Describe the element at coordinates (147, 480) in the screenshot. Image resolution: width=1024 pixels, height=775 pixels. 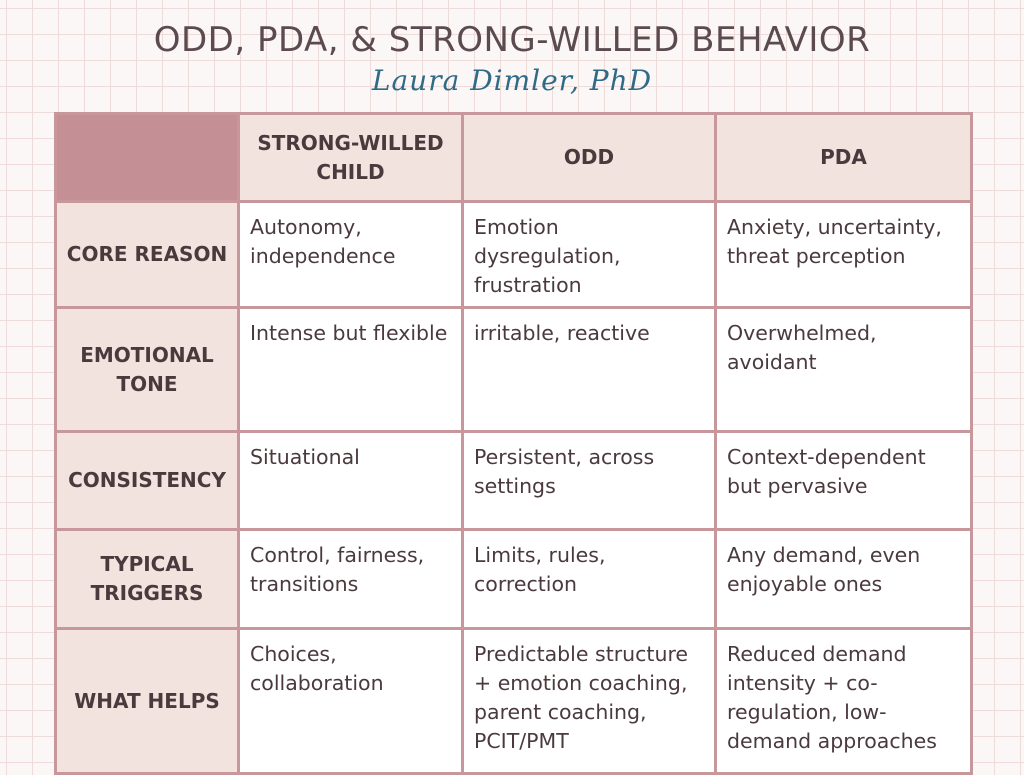
I see `row-header-consistency: CONSISTENCY` at that location.